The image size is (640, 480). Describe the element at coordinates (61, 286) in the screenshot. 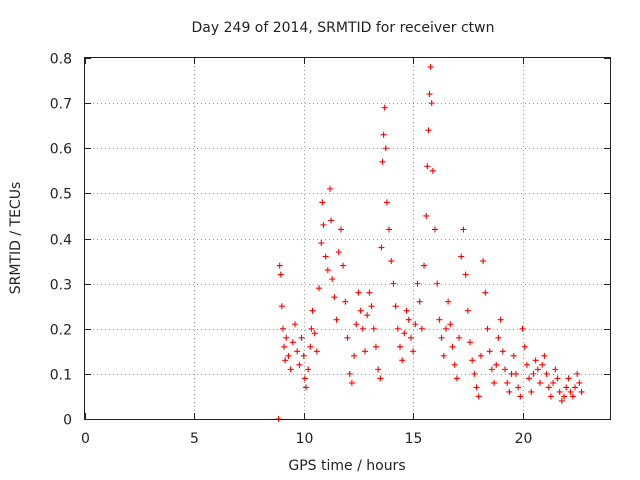

I see `y-tick-label: 0.3` at that location.